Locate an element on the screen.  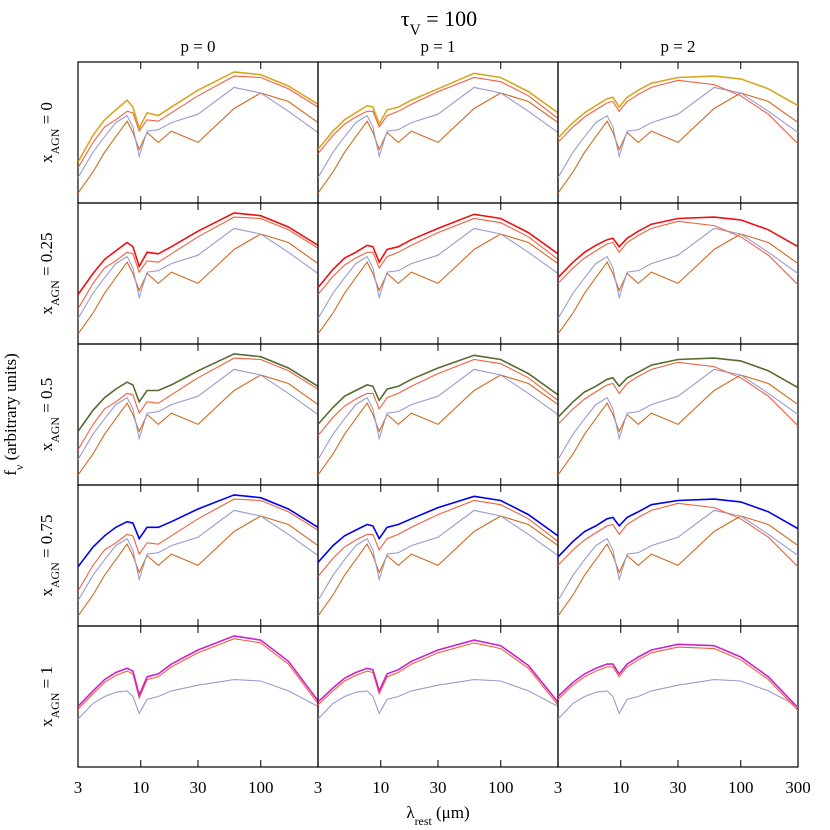
row-label: xAGN = 1 is located at coordinates (49, 696).